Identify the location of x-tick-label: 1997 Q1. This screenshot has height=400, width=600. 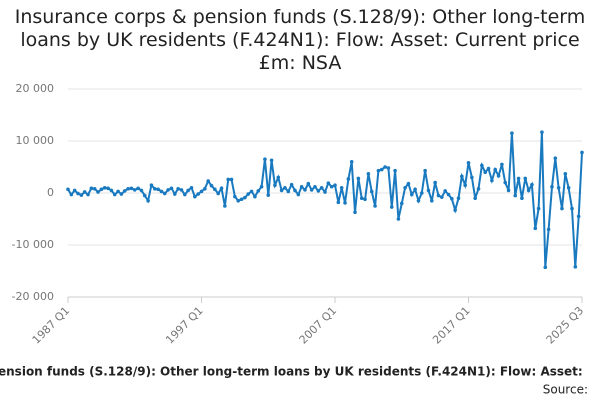
(184, 325).